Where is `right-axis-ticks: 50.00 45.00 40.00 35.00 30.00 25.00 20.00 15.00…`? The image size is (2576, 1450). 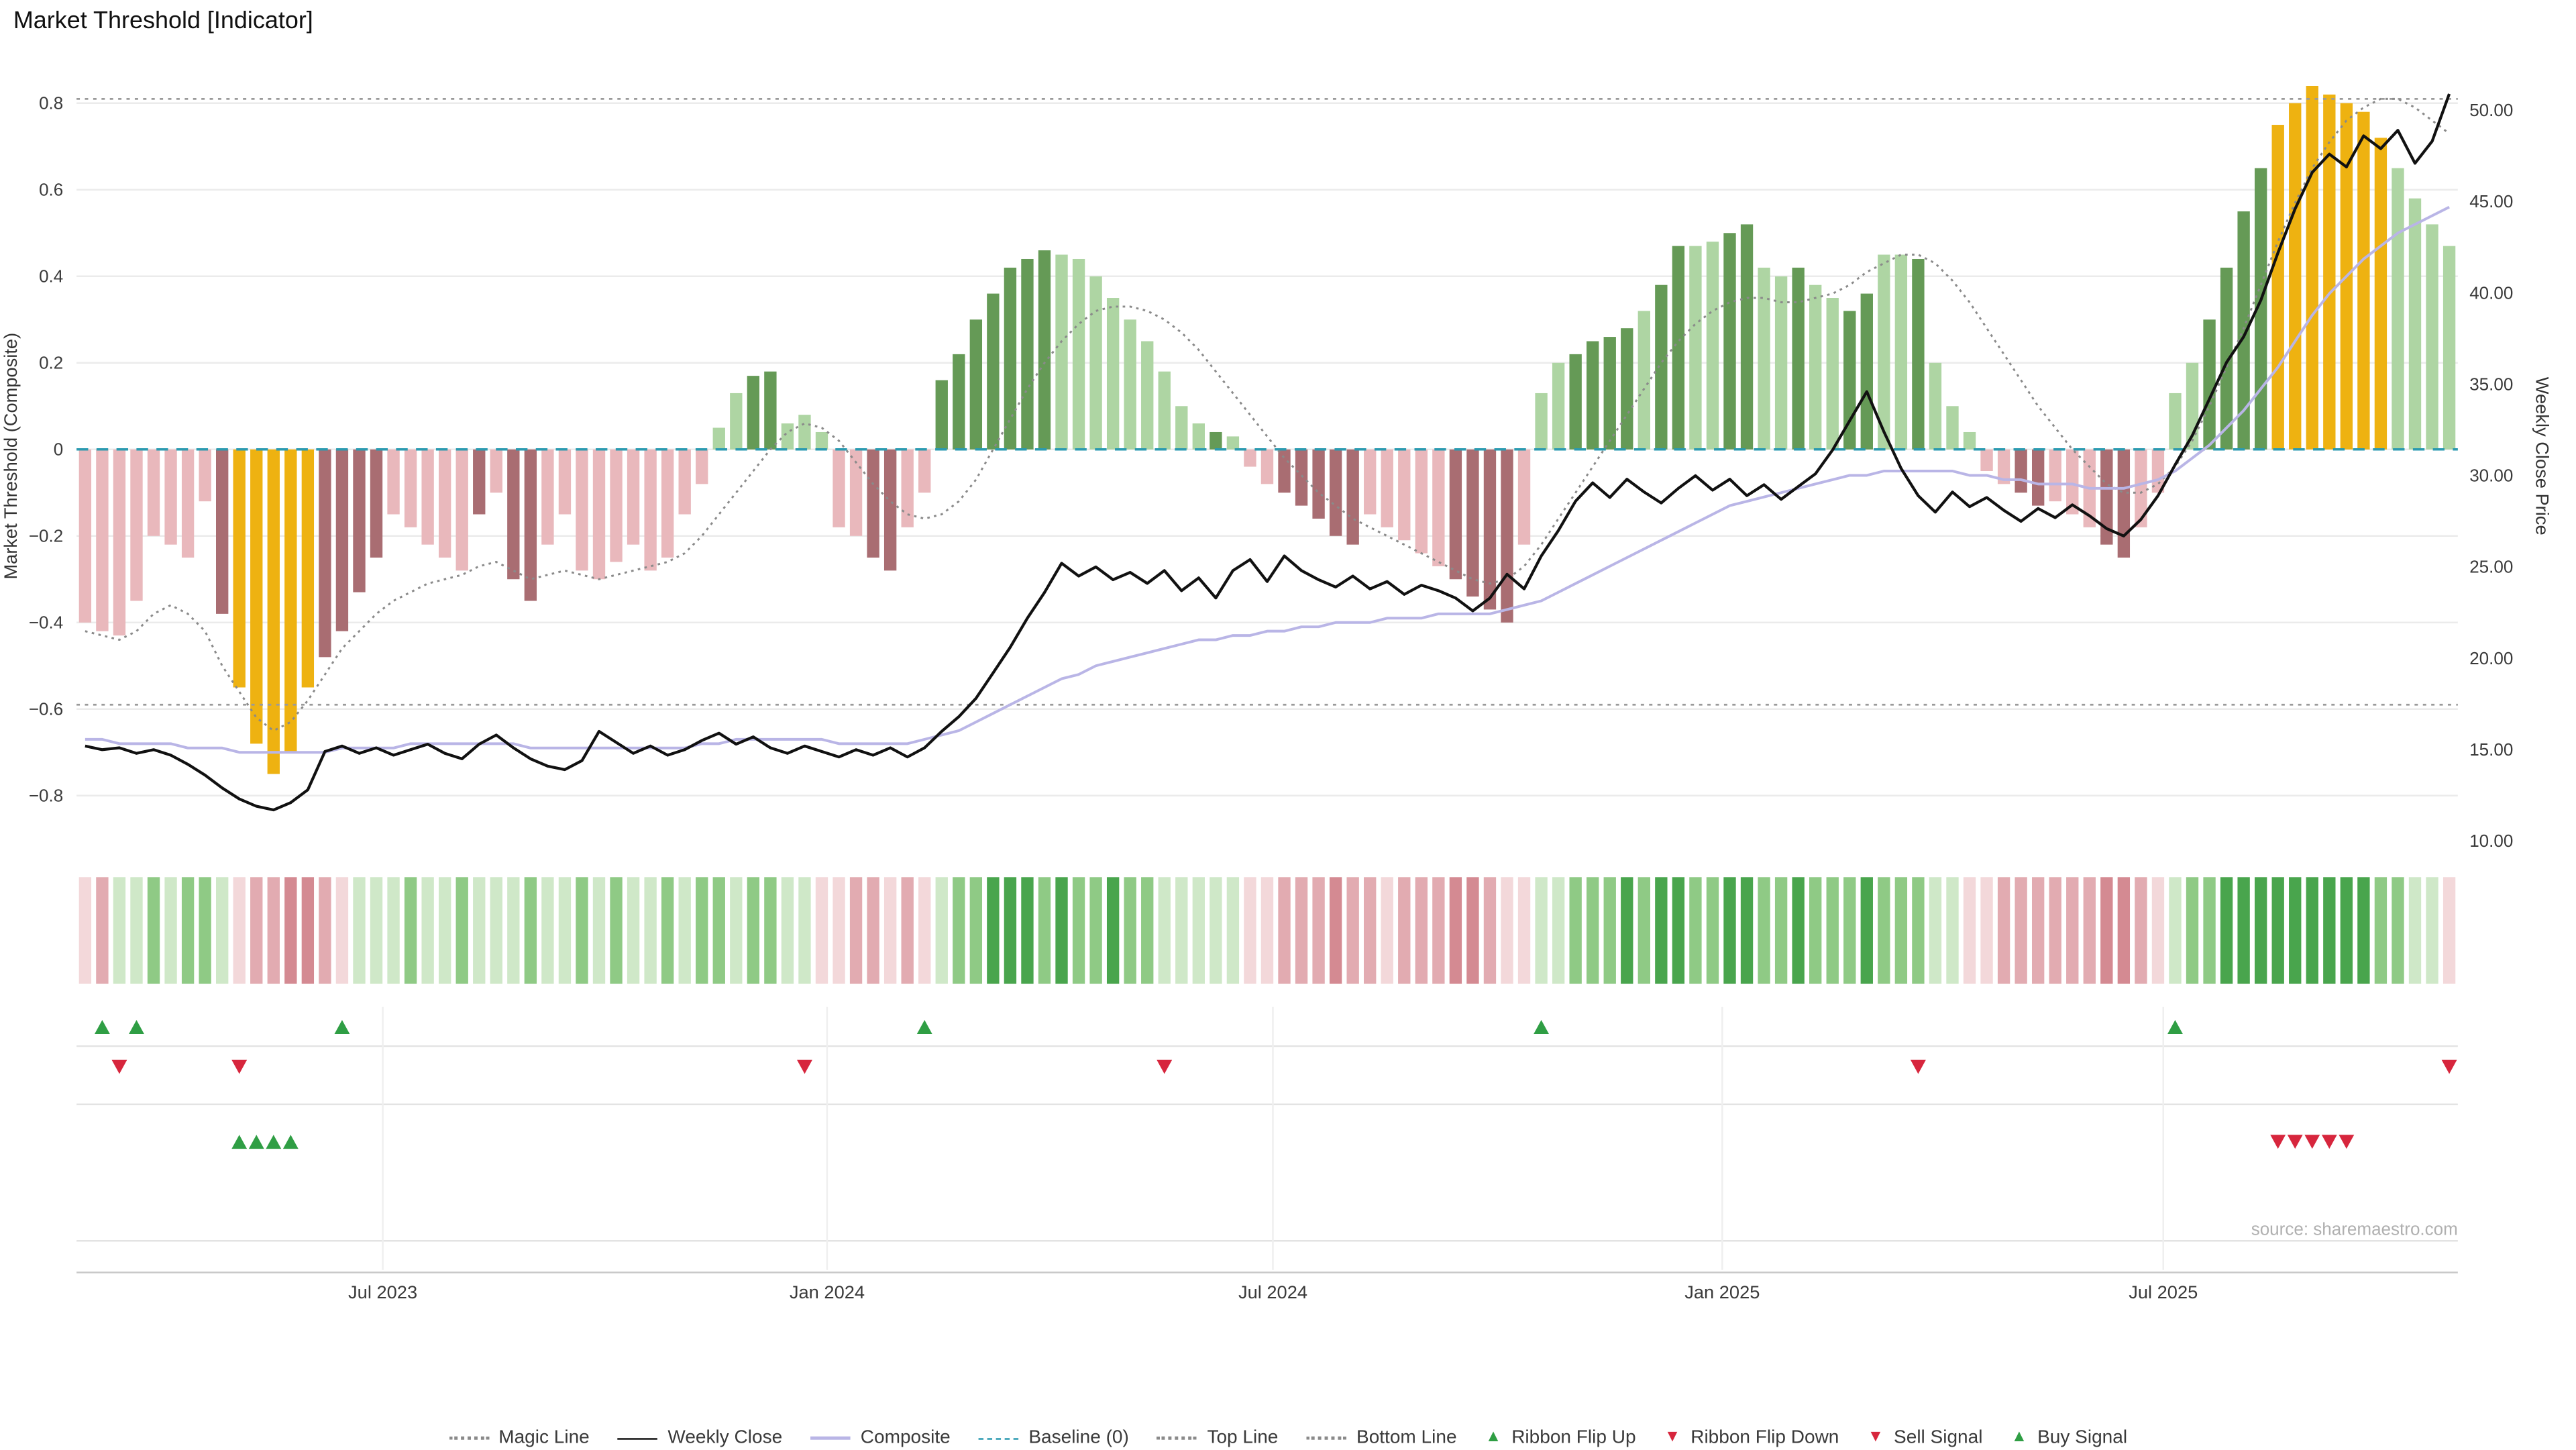
right-axis-ticks: 50.00 45.00 40.00 35.00 30.00 25.00 20.00 15.00… is located at coordinates (2491, 475).